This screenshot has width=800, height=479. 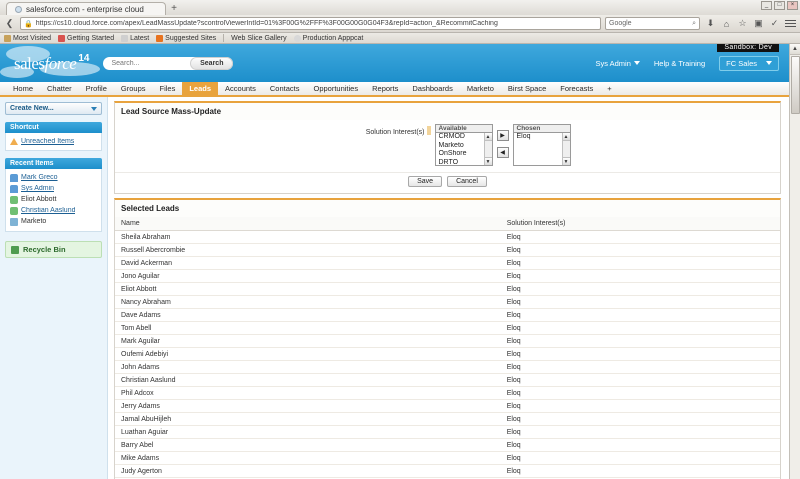 What do you see at coordinates (53, 249) in the screenshot?
I see `recycle-bin-link: Recycle Bin` at bounding box center [53, 249].